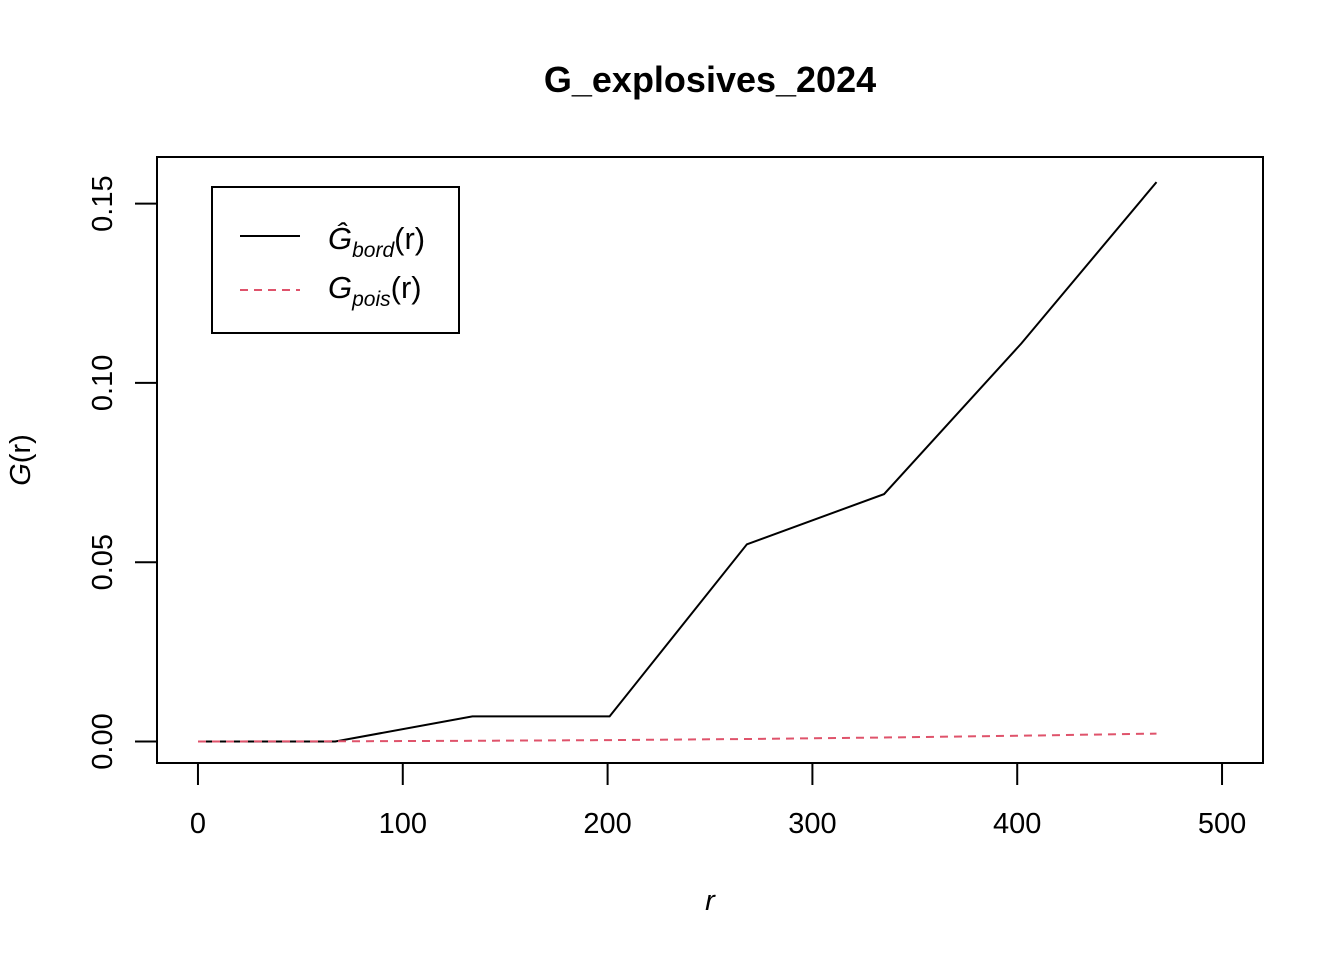 The height and width of the screenshot is (960, 1344). I want to click on legend-label-pois: Gpois(r), so click(375, 290).